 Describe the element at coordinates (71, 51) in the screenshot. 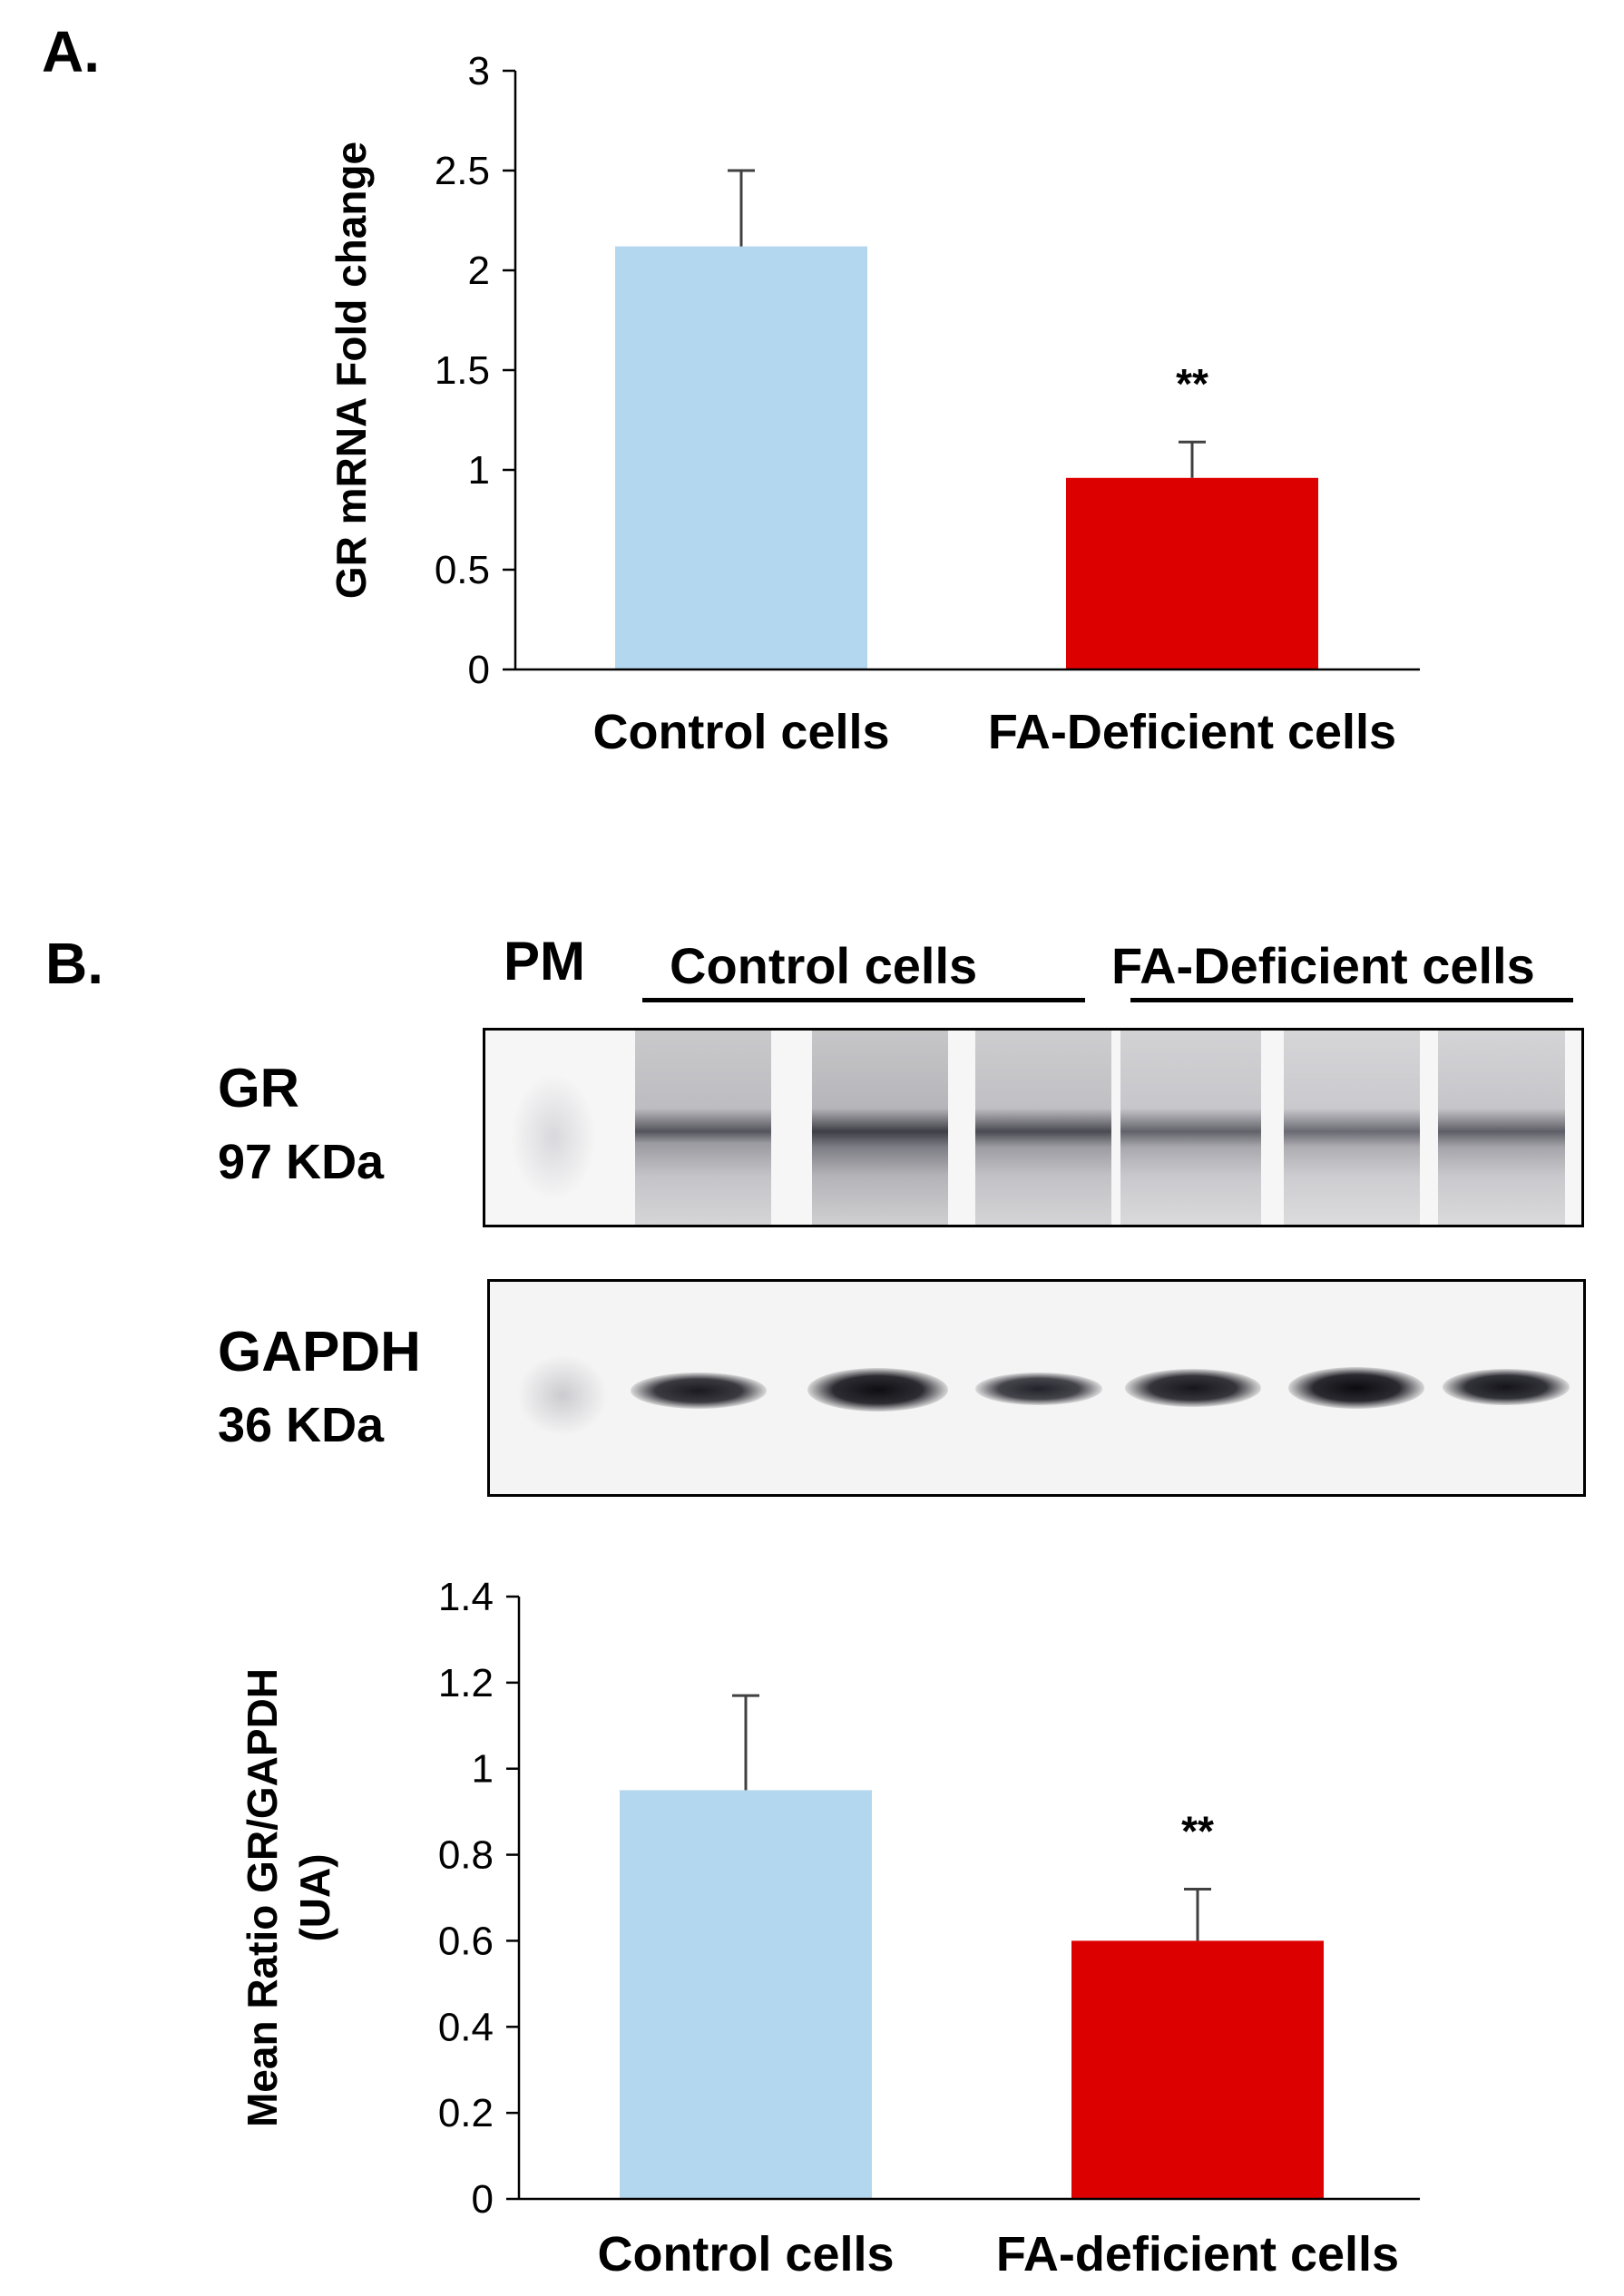

I see `panel-a-label: A.` at that location.